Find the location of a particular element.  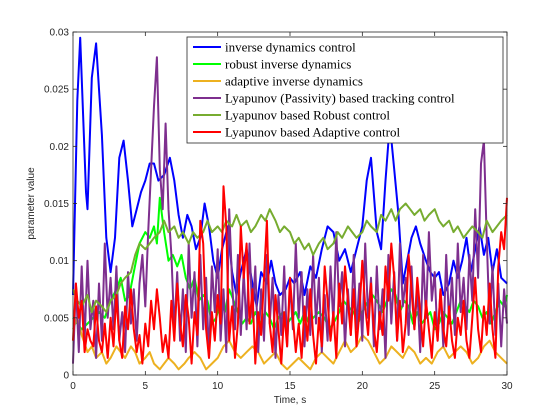

x-tick-label: 20 is located at coordinates (363, 386).